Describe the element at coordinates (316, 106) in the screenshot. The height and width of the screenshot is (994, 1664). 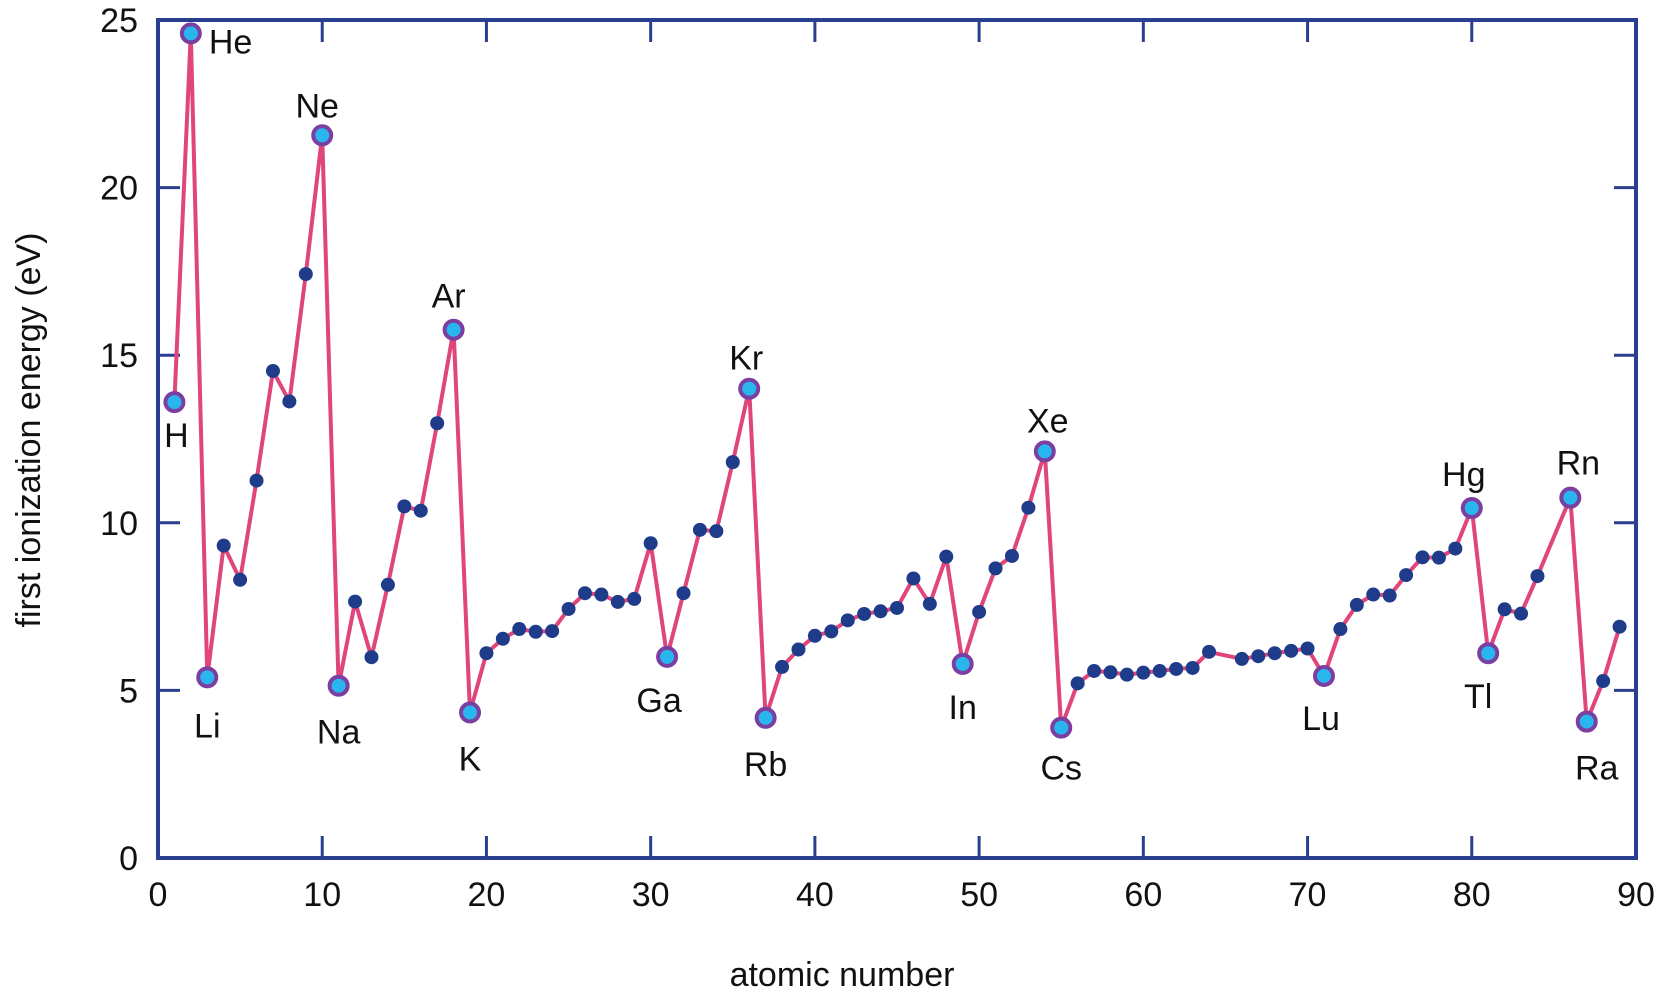
I see `element-label-ne: Ne` at that location.